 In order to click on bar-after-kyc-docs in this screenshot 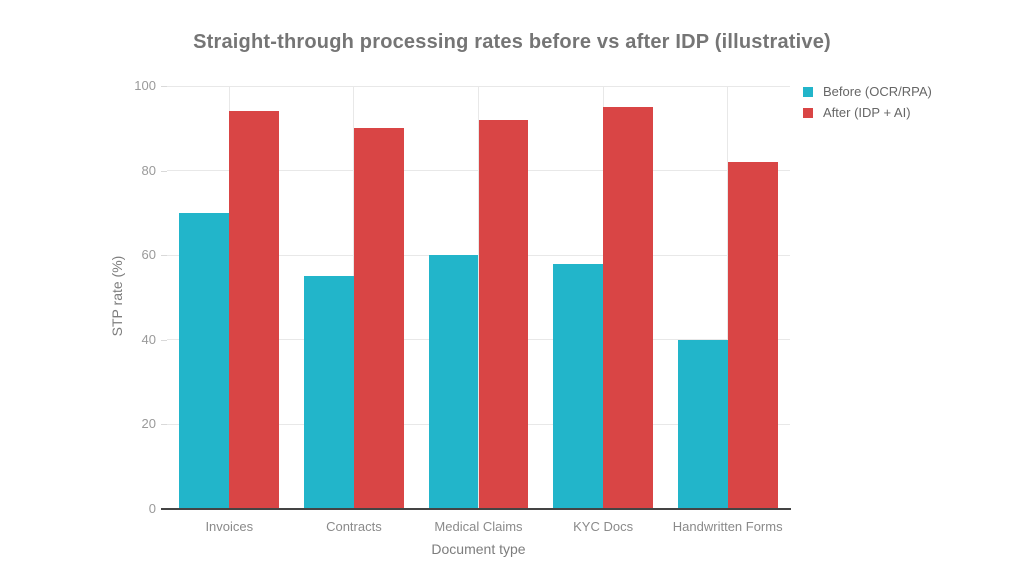, I will do `click(628, 308)`.